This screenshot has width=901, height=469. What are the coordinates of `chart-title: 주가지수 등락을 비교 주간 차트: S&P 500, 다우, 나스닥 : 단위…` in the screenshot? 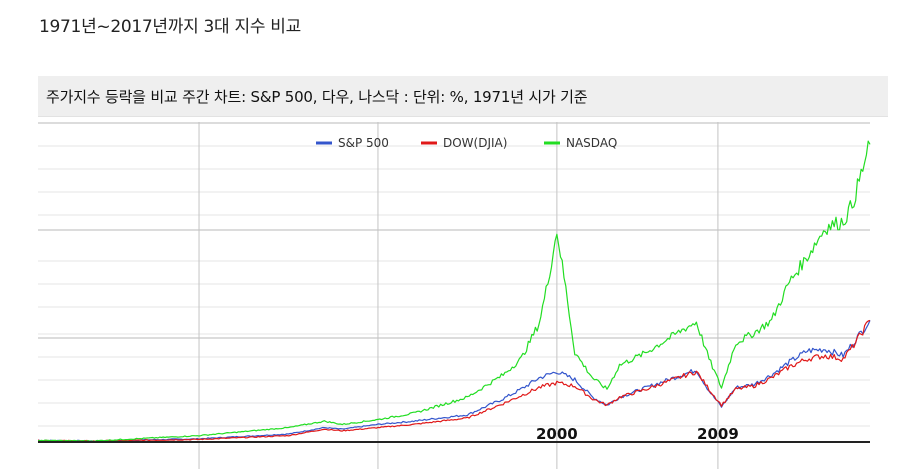 It's located at (317, 97).